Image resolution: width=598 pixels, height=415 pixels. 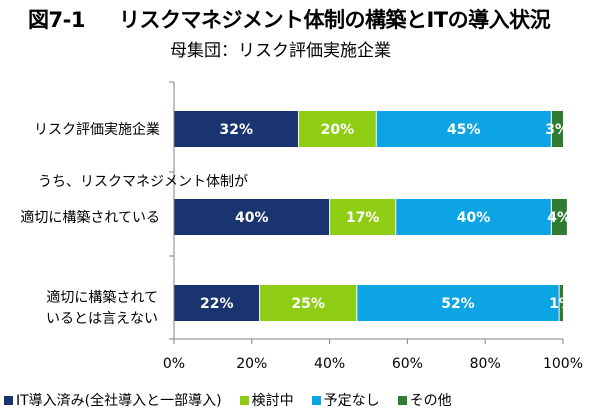 What do you see at coordinates (334, 20) in the screenshot?
I see `title-text: リスクマネジメント体制の構築とITの導入状況` at bounding box center [334, 20].